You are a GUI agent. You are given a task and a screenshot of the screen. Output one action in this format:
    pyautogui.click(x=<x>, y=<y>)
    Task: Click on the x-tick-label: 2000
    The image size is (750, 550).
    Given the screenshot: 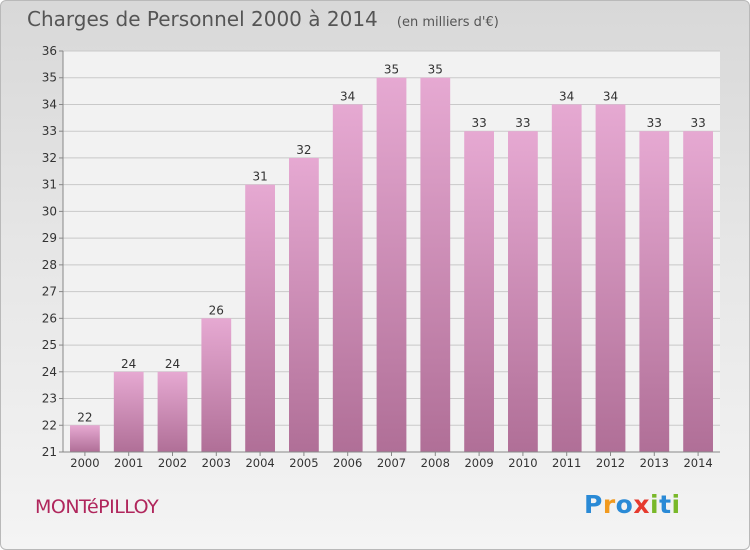 What is the action you would take?
    pyautogui.click(x=84, y=463)
    